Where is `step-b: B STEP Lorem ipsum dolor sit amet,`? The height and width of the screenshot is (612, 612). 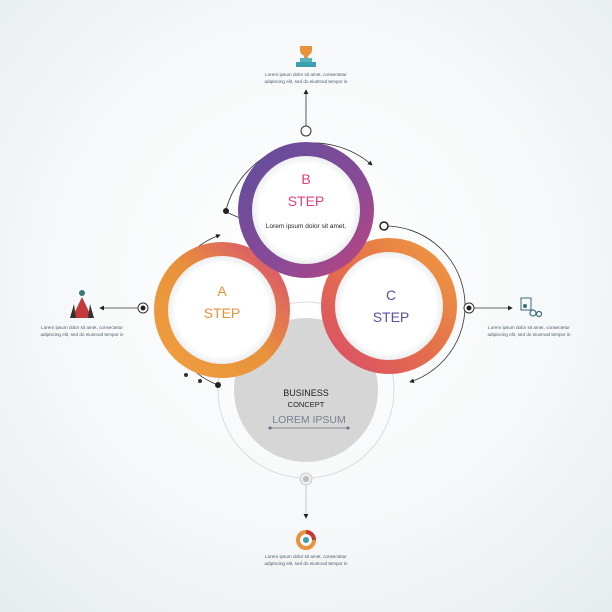
step-b: B STEP Lorem ipsum dolor sit amet, is located at coordinates (306, 210).